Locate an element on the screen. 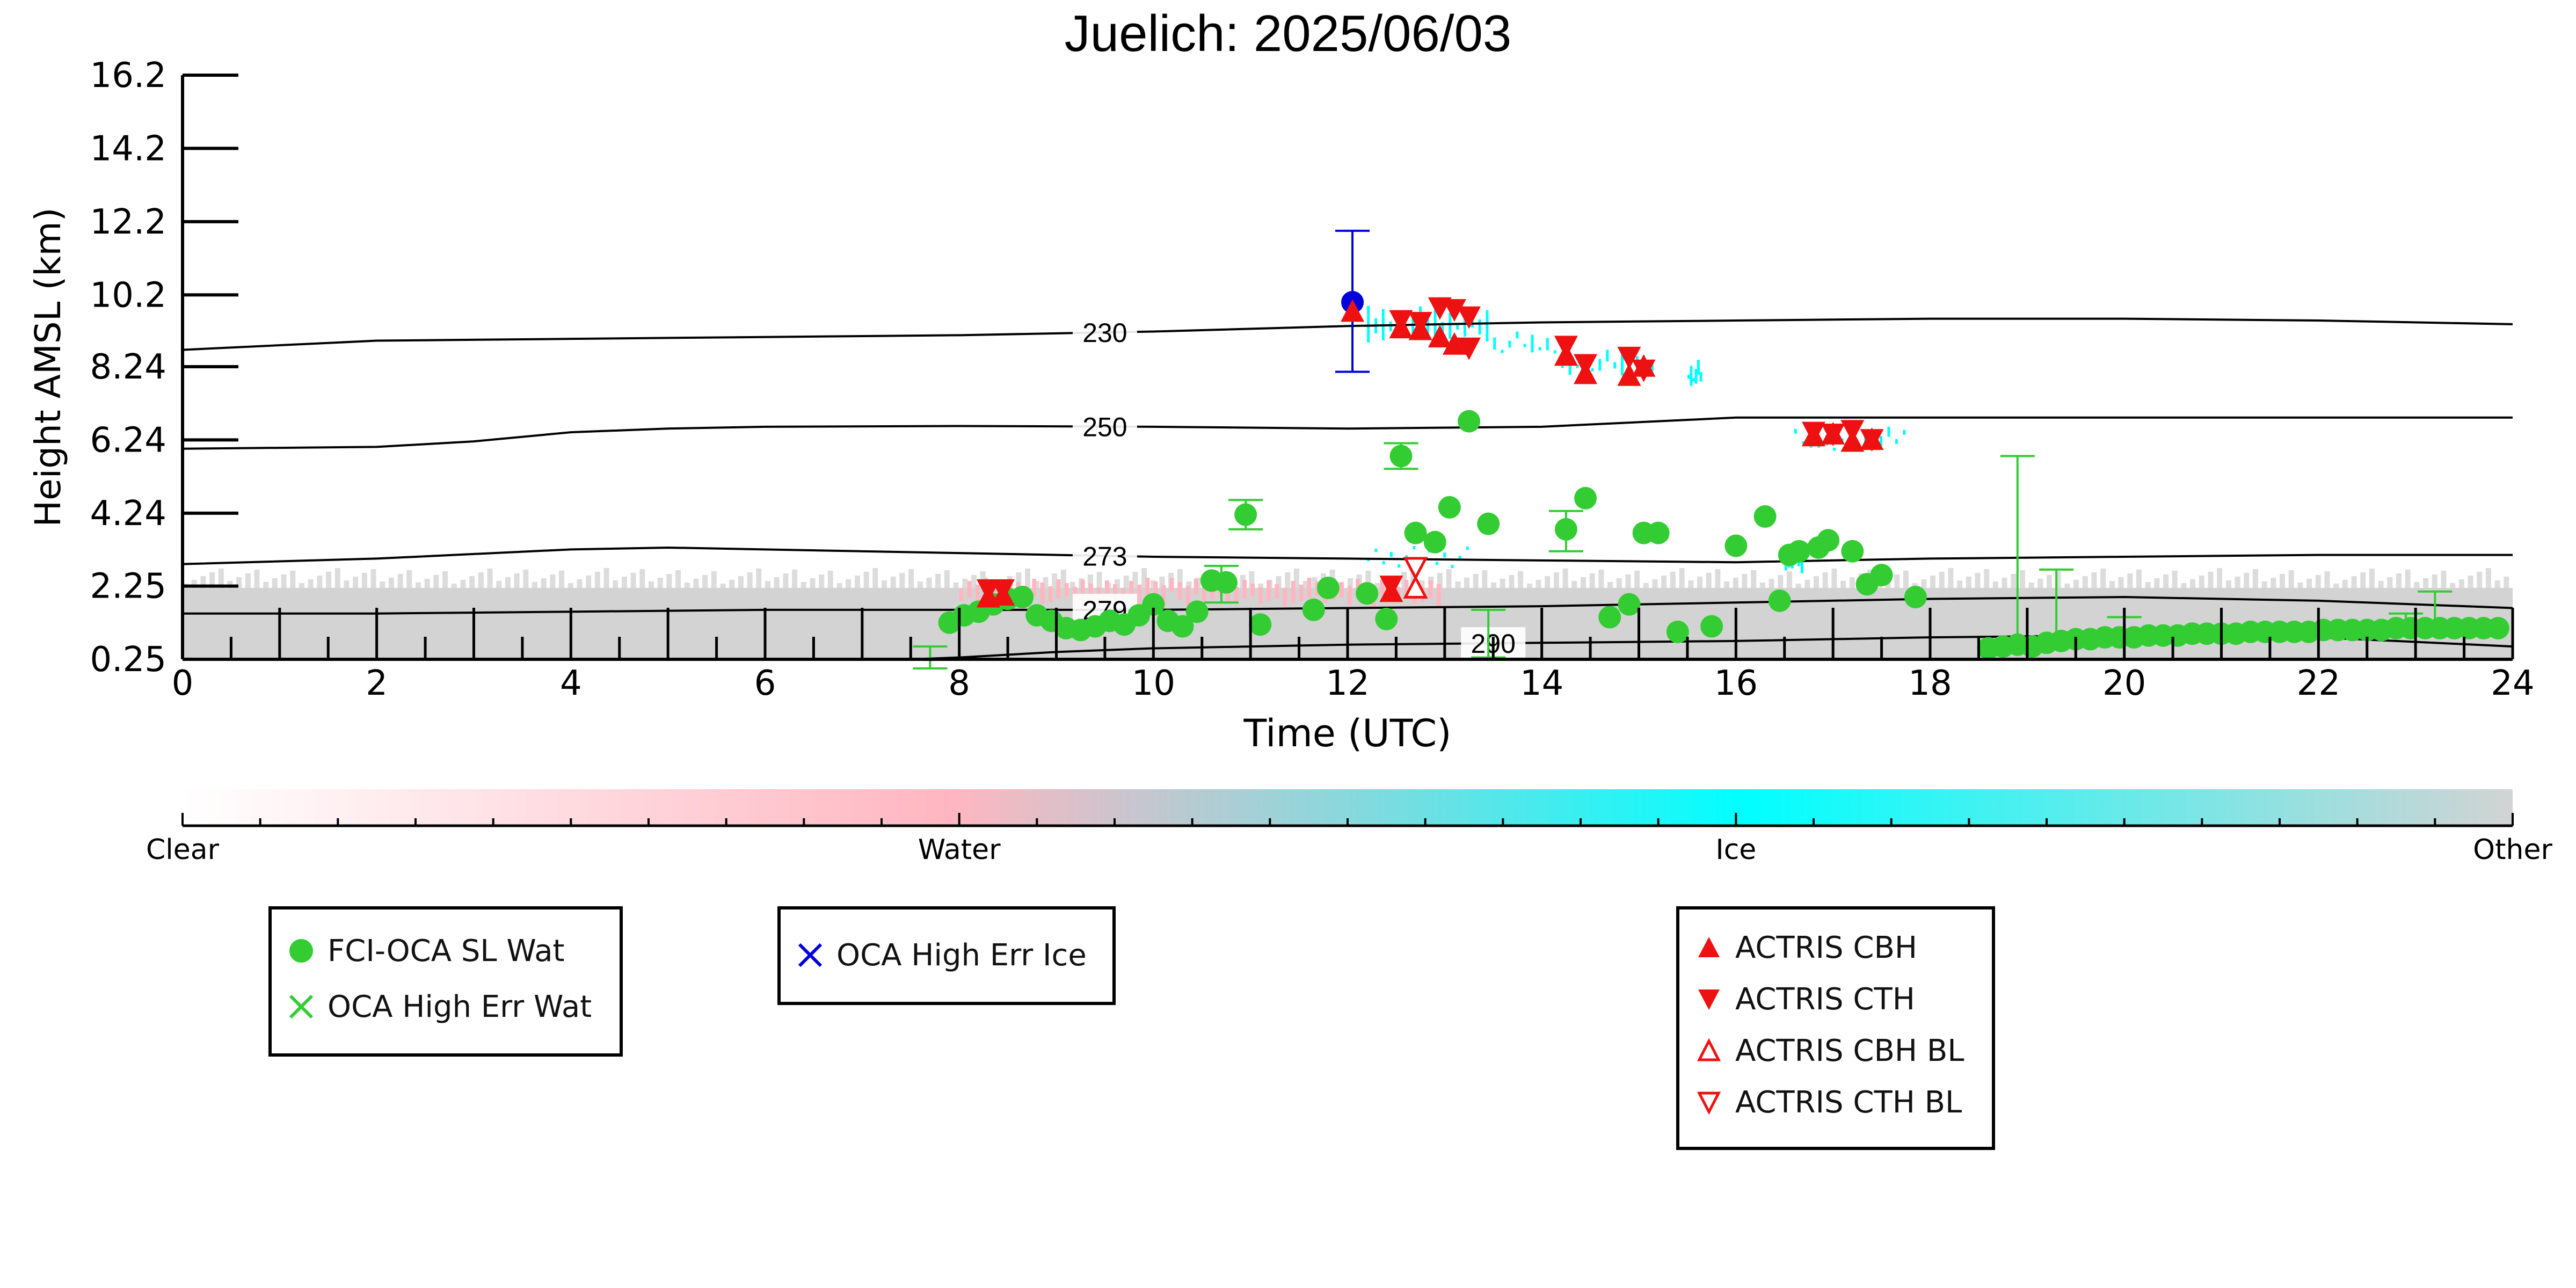  isotherm-label-273: 273 is located at coordinates (1104, 556).